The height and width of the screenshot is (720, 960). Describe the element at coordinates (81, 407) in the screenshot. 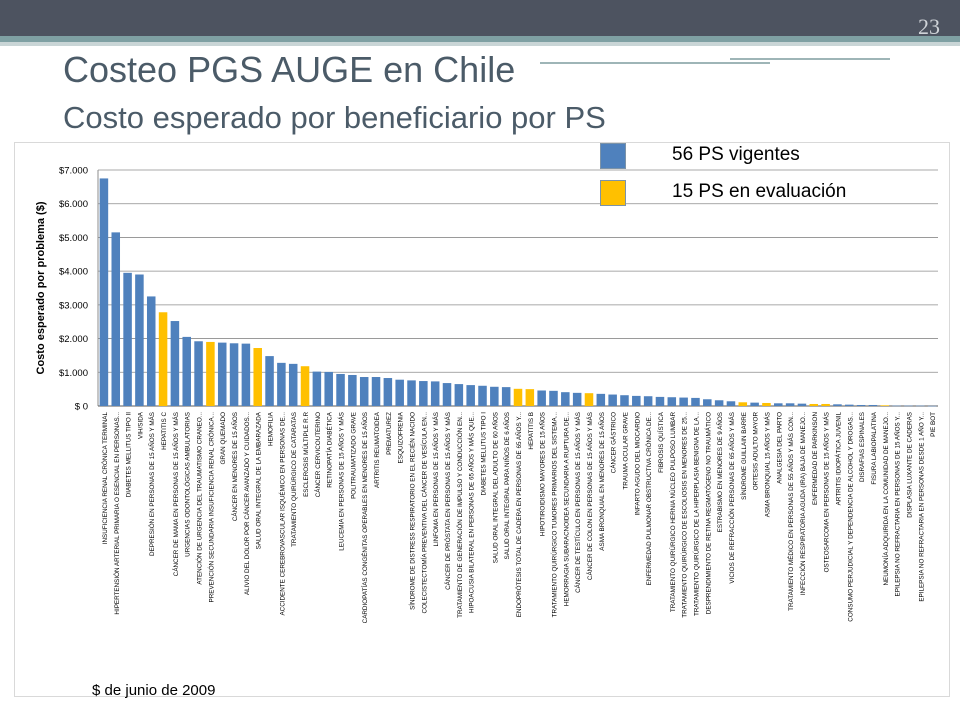

I see `y-tick-label: $ 0` at that location.